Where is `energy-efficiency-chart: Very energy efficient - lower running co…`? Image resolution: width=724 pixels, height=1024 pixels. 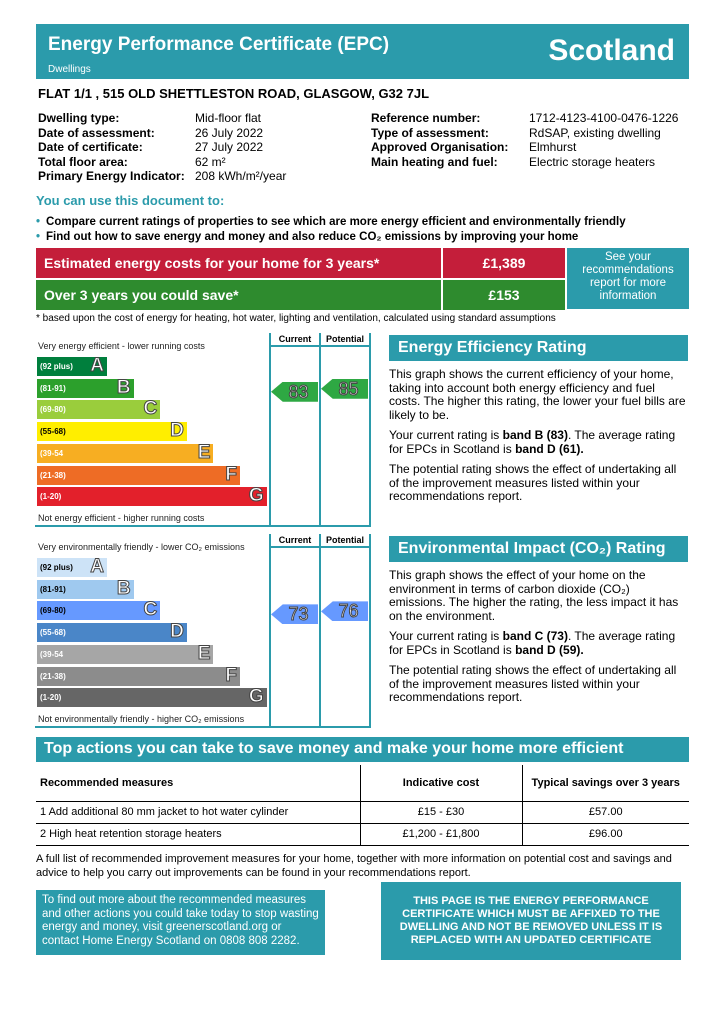 energy-efficiency-chart: Very energy efficient - lower running co… is located at coordinates (203, 430).